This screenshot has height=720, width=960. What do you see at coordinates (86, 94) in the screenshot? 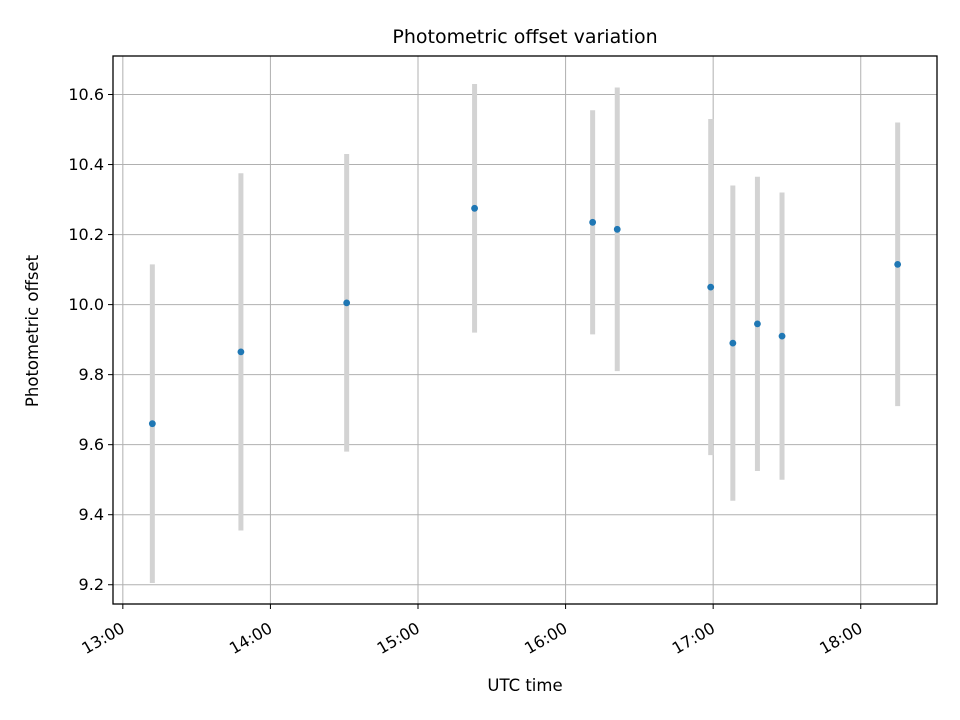
I see `y-tick-label: 10.6` at bounding box center [86, 94].